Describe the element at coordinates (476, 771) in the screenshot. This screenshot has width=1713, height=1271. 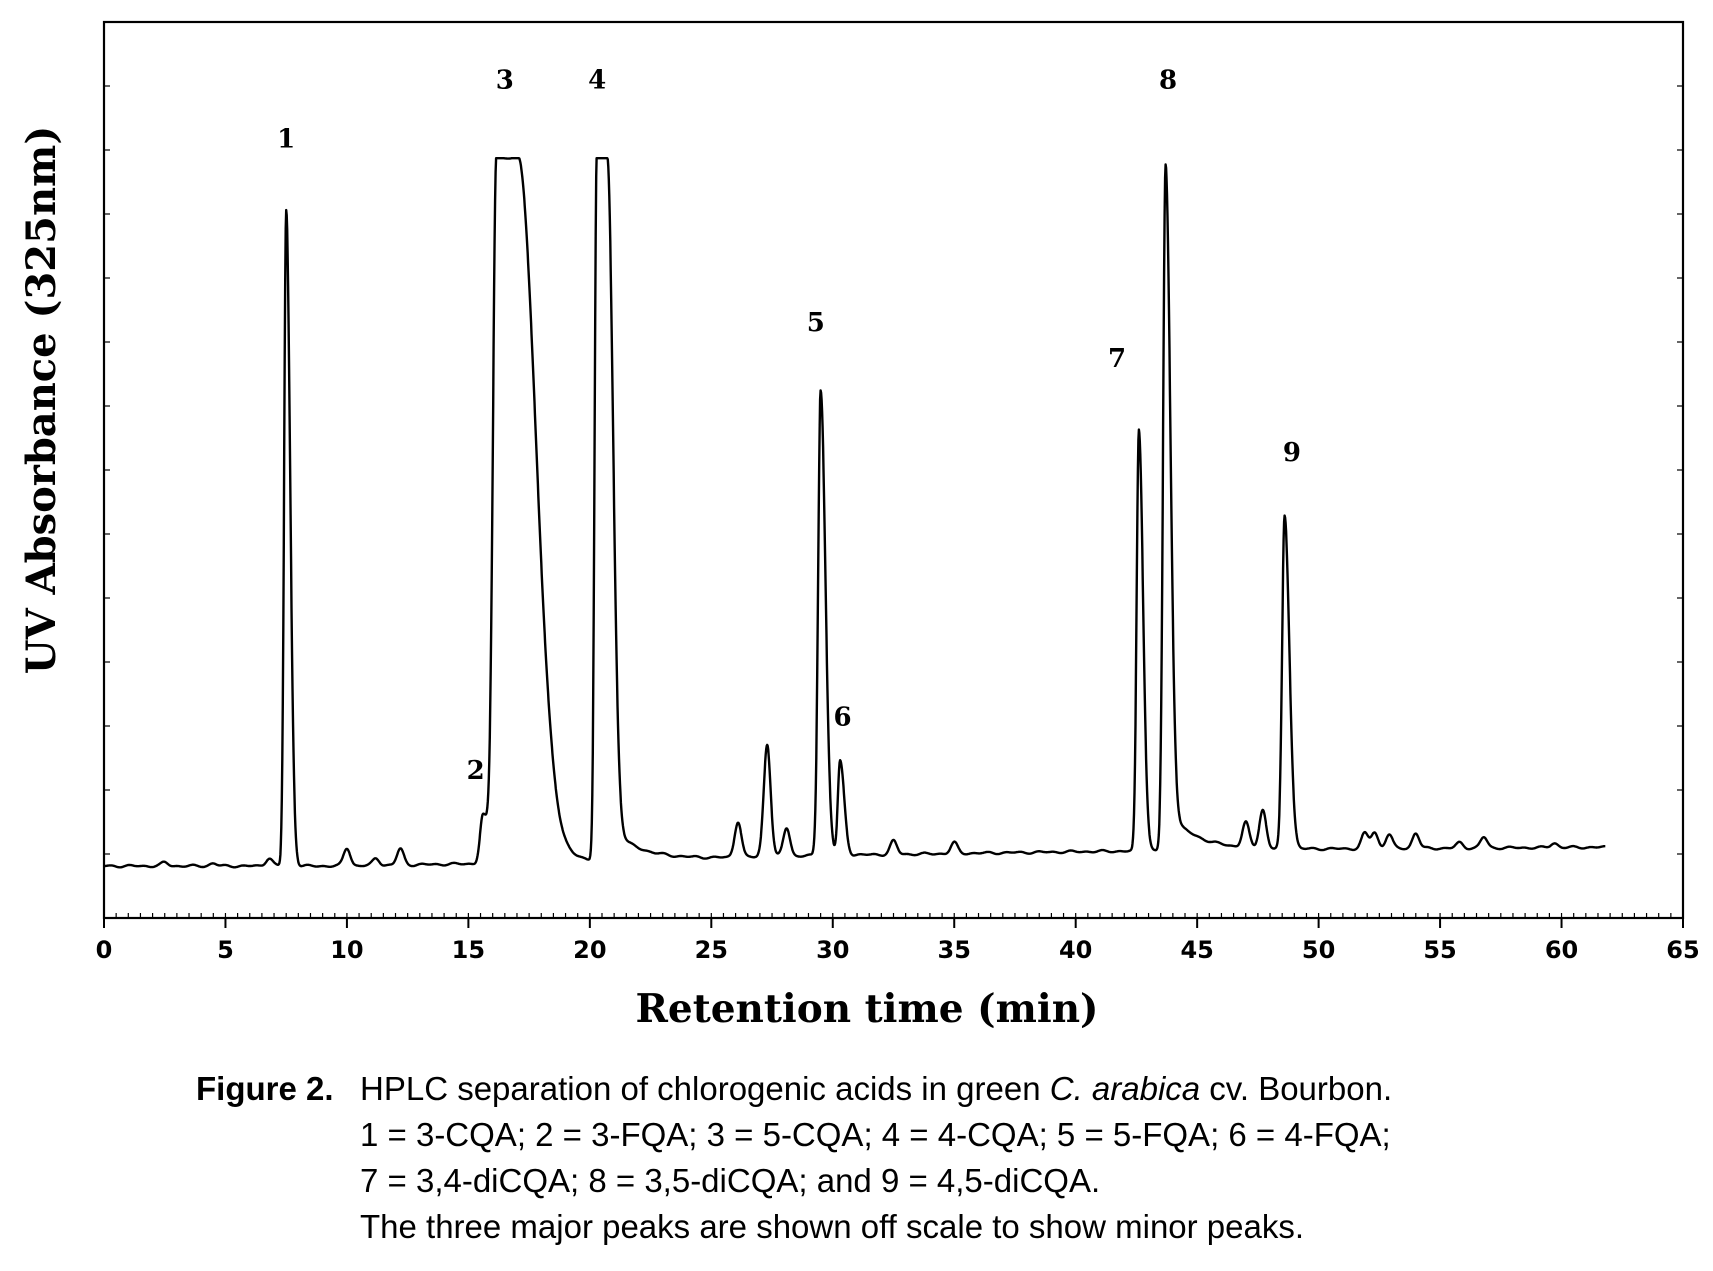
I see `peak-label-2: 2` at that location.